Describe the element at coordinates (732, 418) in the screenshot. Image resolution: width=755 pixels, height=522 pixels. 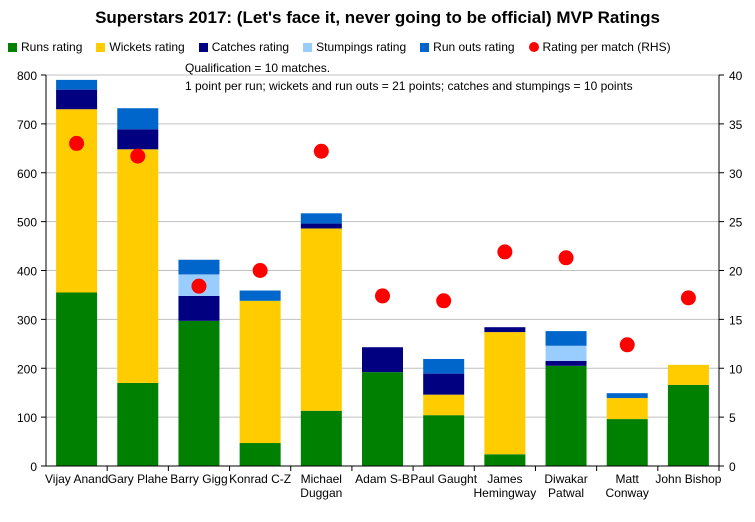
I see `y2-tick-label: 5` at that location.